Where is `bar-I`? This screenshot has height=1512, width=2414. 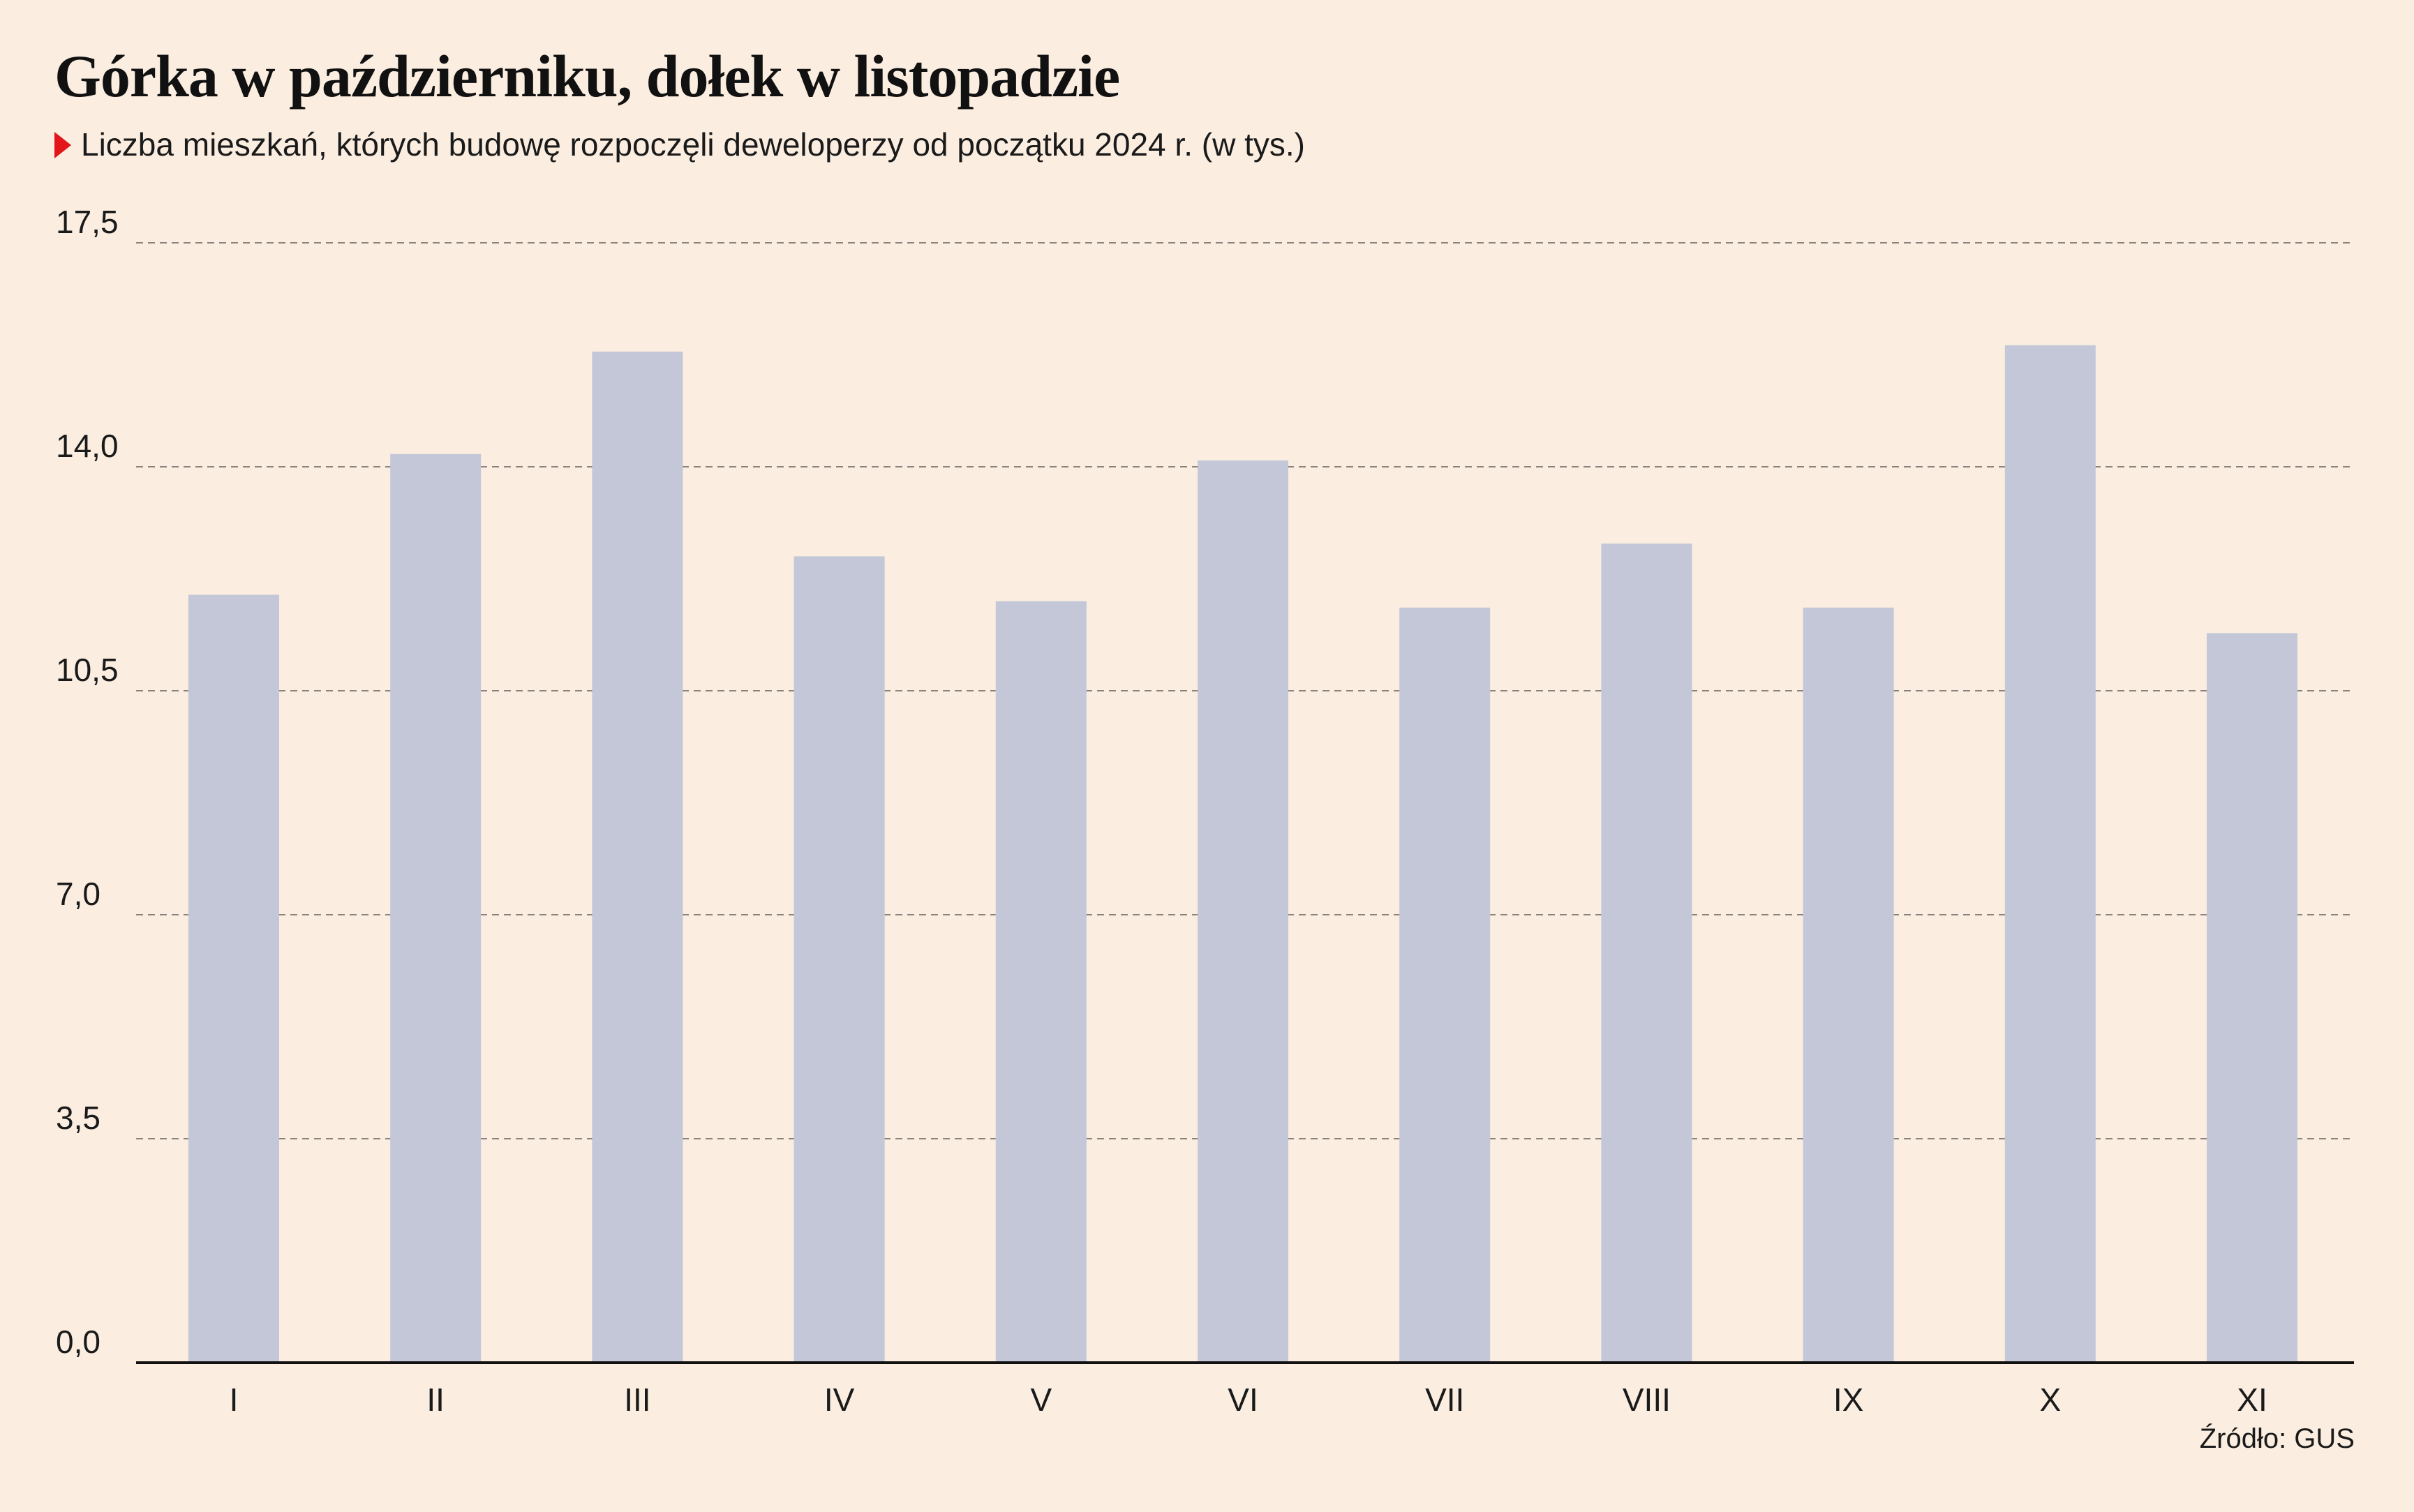 bar-I is located at coordinates (233, 978).